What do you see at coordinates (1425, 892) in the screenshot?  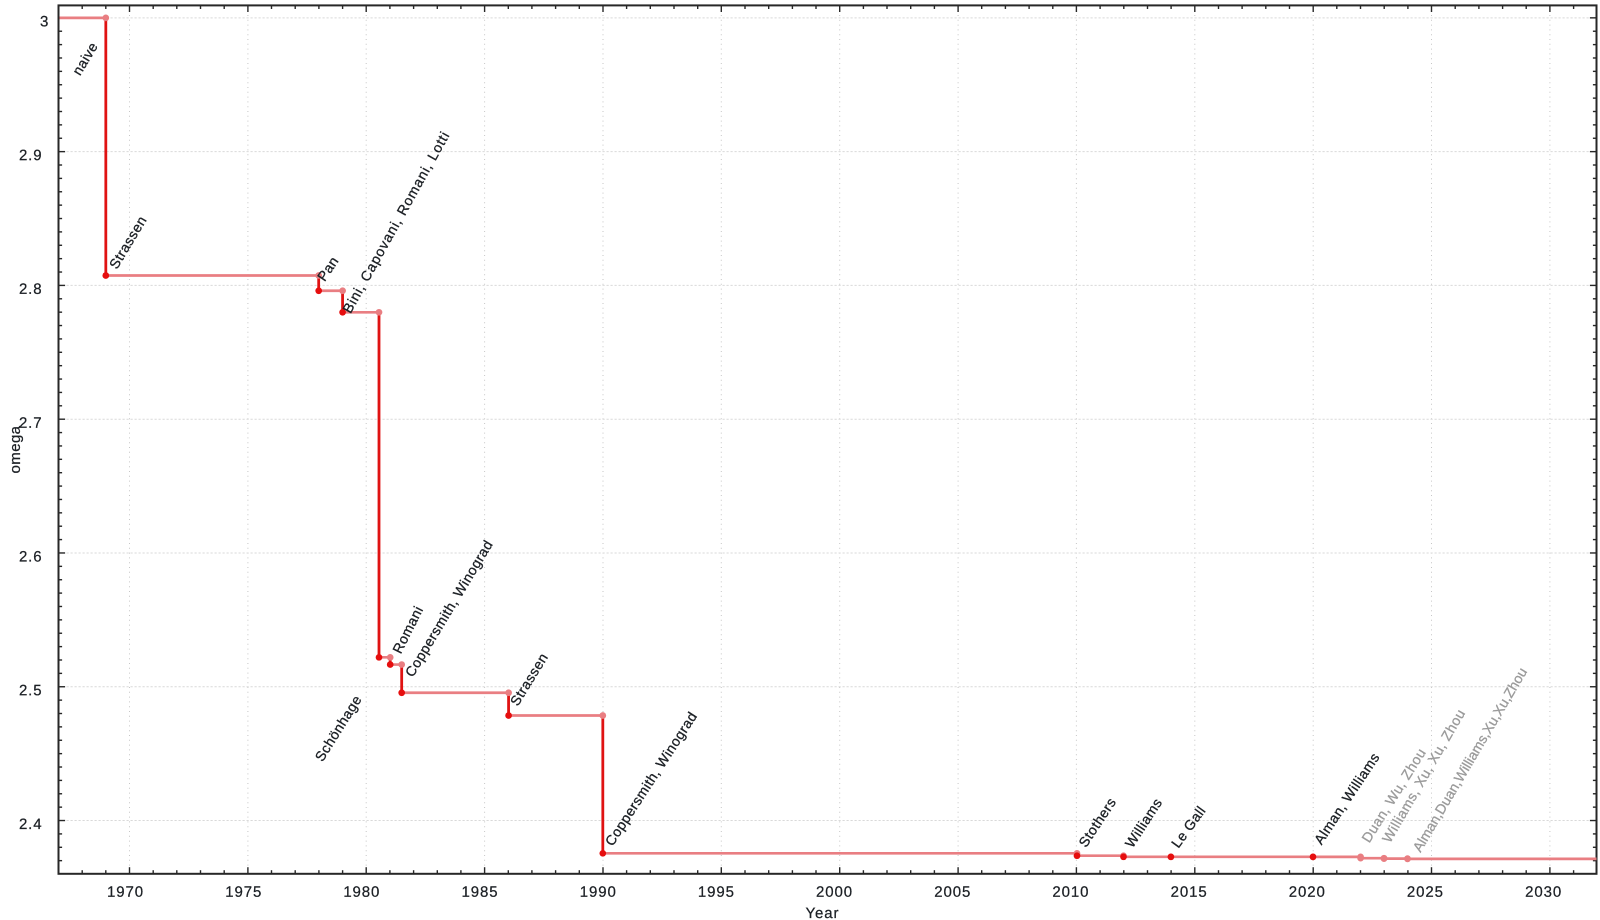 I see `svg-text: 2025` at bounding box center [1425, 892].